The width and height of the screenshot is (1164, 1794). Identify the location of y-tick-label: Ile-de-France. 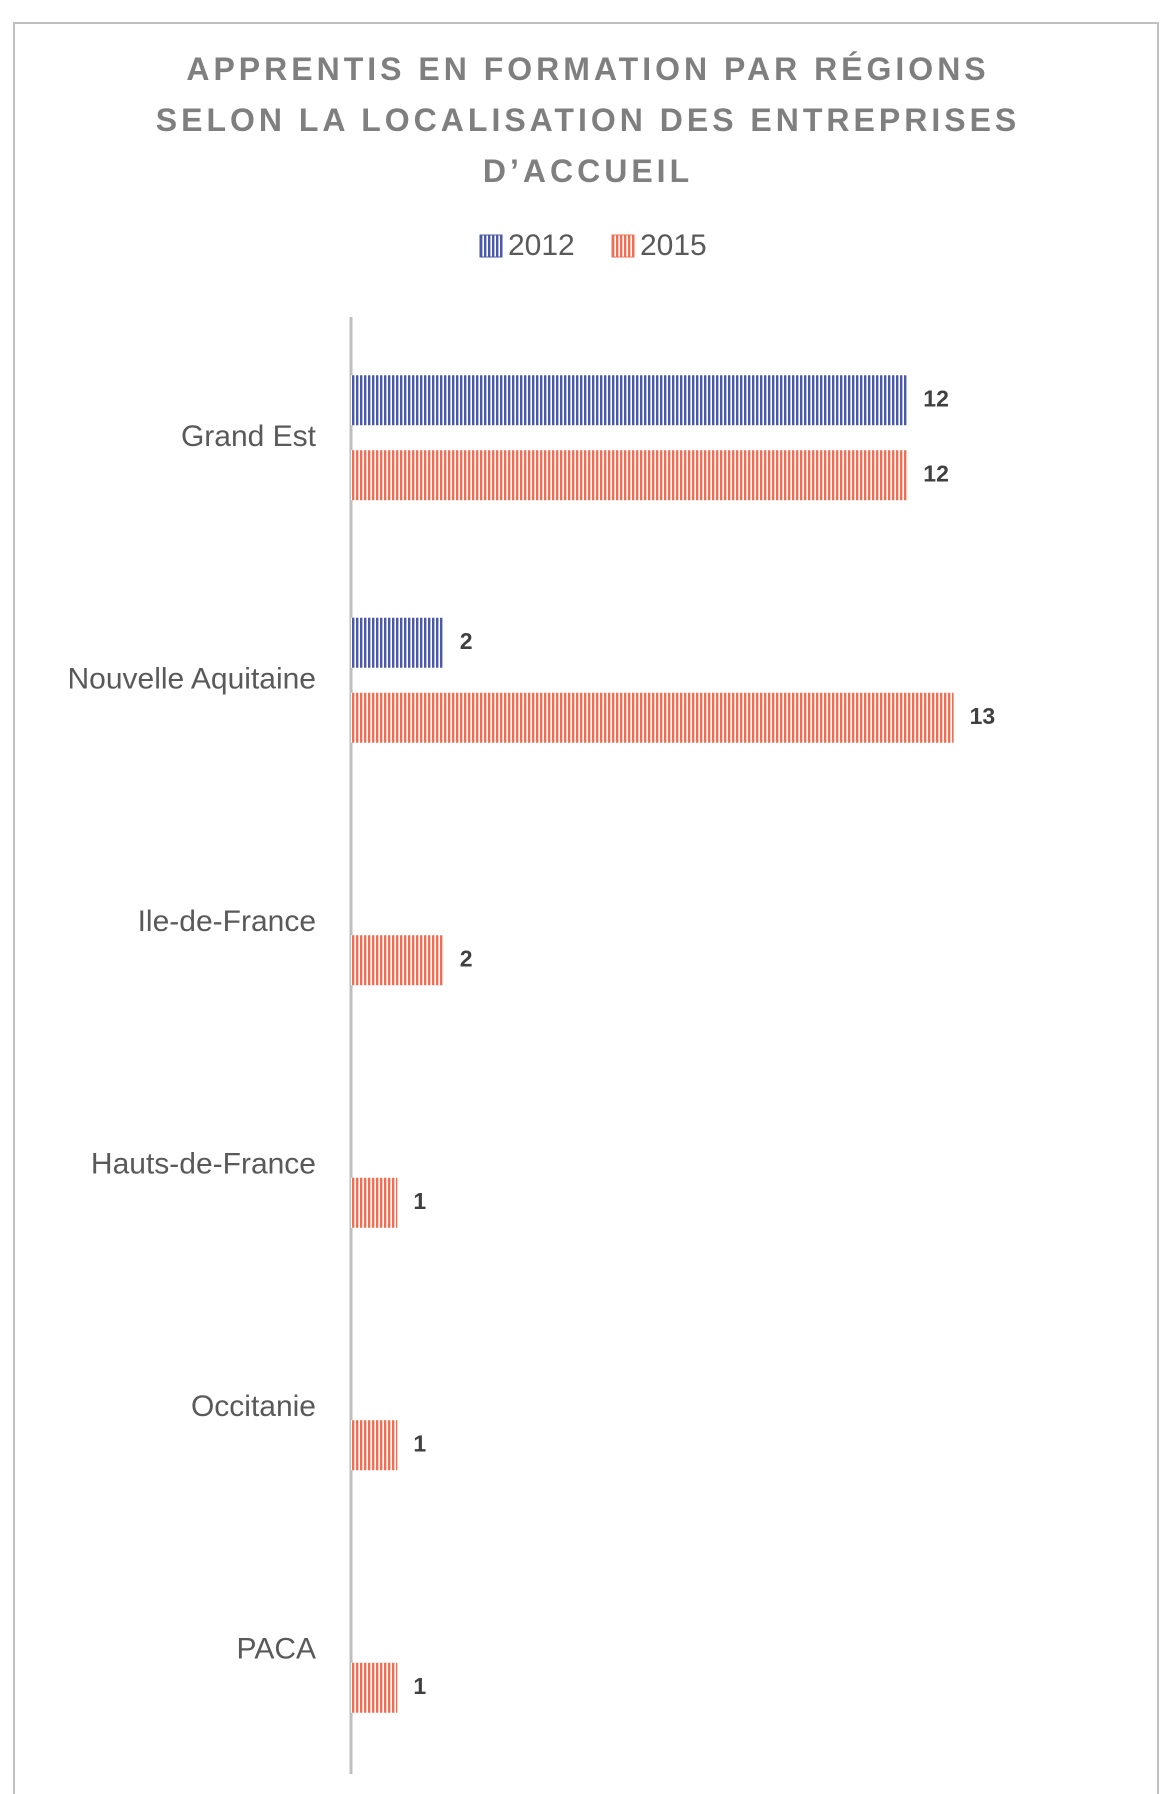
(227, 921).